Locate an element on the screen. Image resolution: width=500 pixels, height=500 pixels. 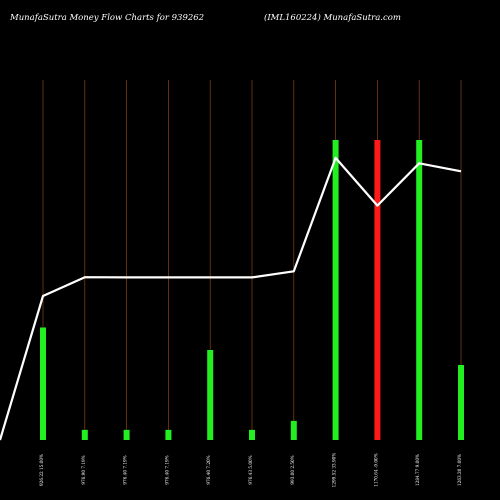
x-tick-label: 1263.20 7.00% is located at coordinates (459, 470).